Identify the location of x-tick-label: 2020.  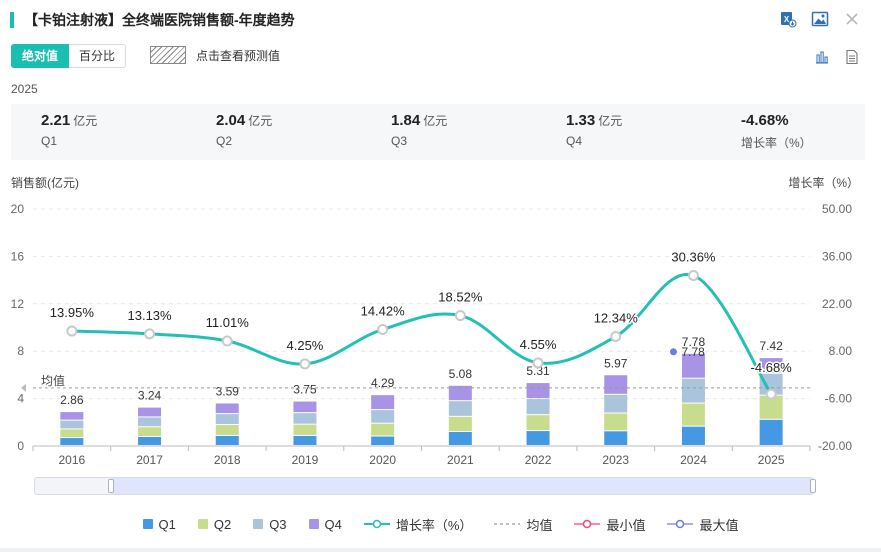
(382, 460).